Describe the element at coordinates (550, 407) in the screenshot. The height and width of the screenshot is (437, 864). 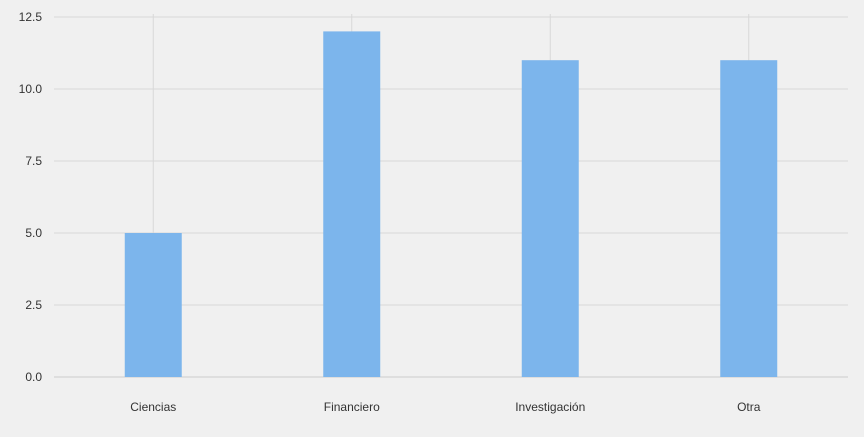
I see `x-tick-label: Investigación` at that location.